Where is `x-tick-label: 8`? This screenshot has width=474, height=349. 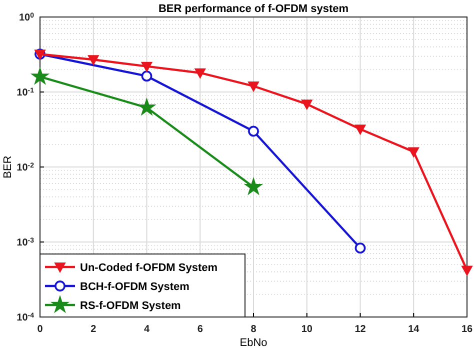 x-tick-label: 8 is located at coordinates (253, 330).